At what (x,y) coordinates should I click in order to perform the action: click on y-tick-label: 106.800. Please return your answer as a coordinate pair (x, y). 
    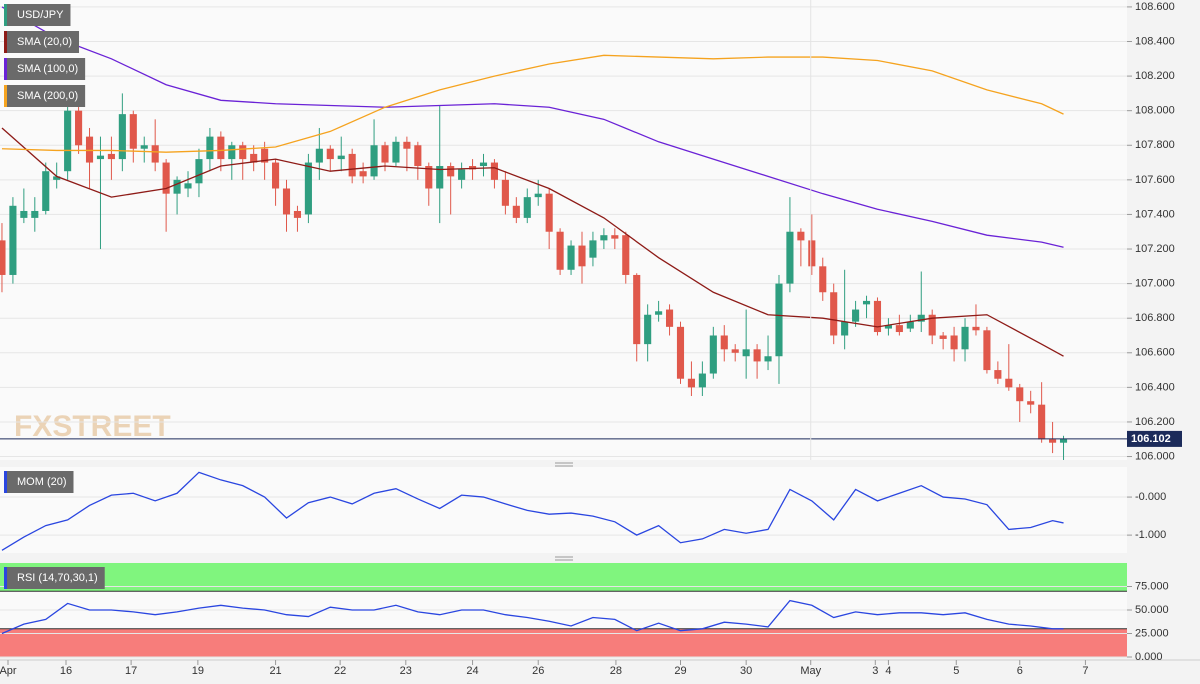
    Looking at the image, I should click on (1155, 318).